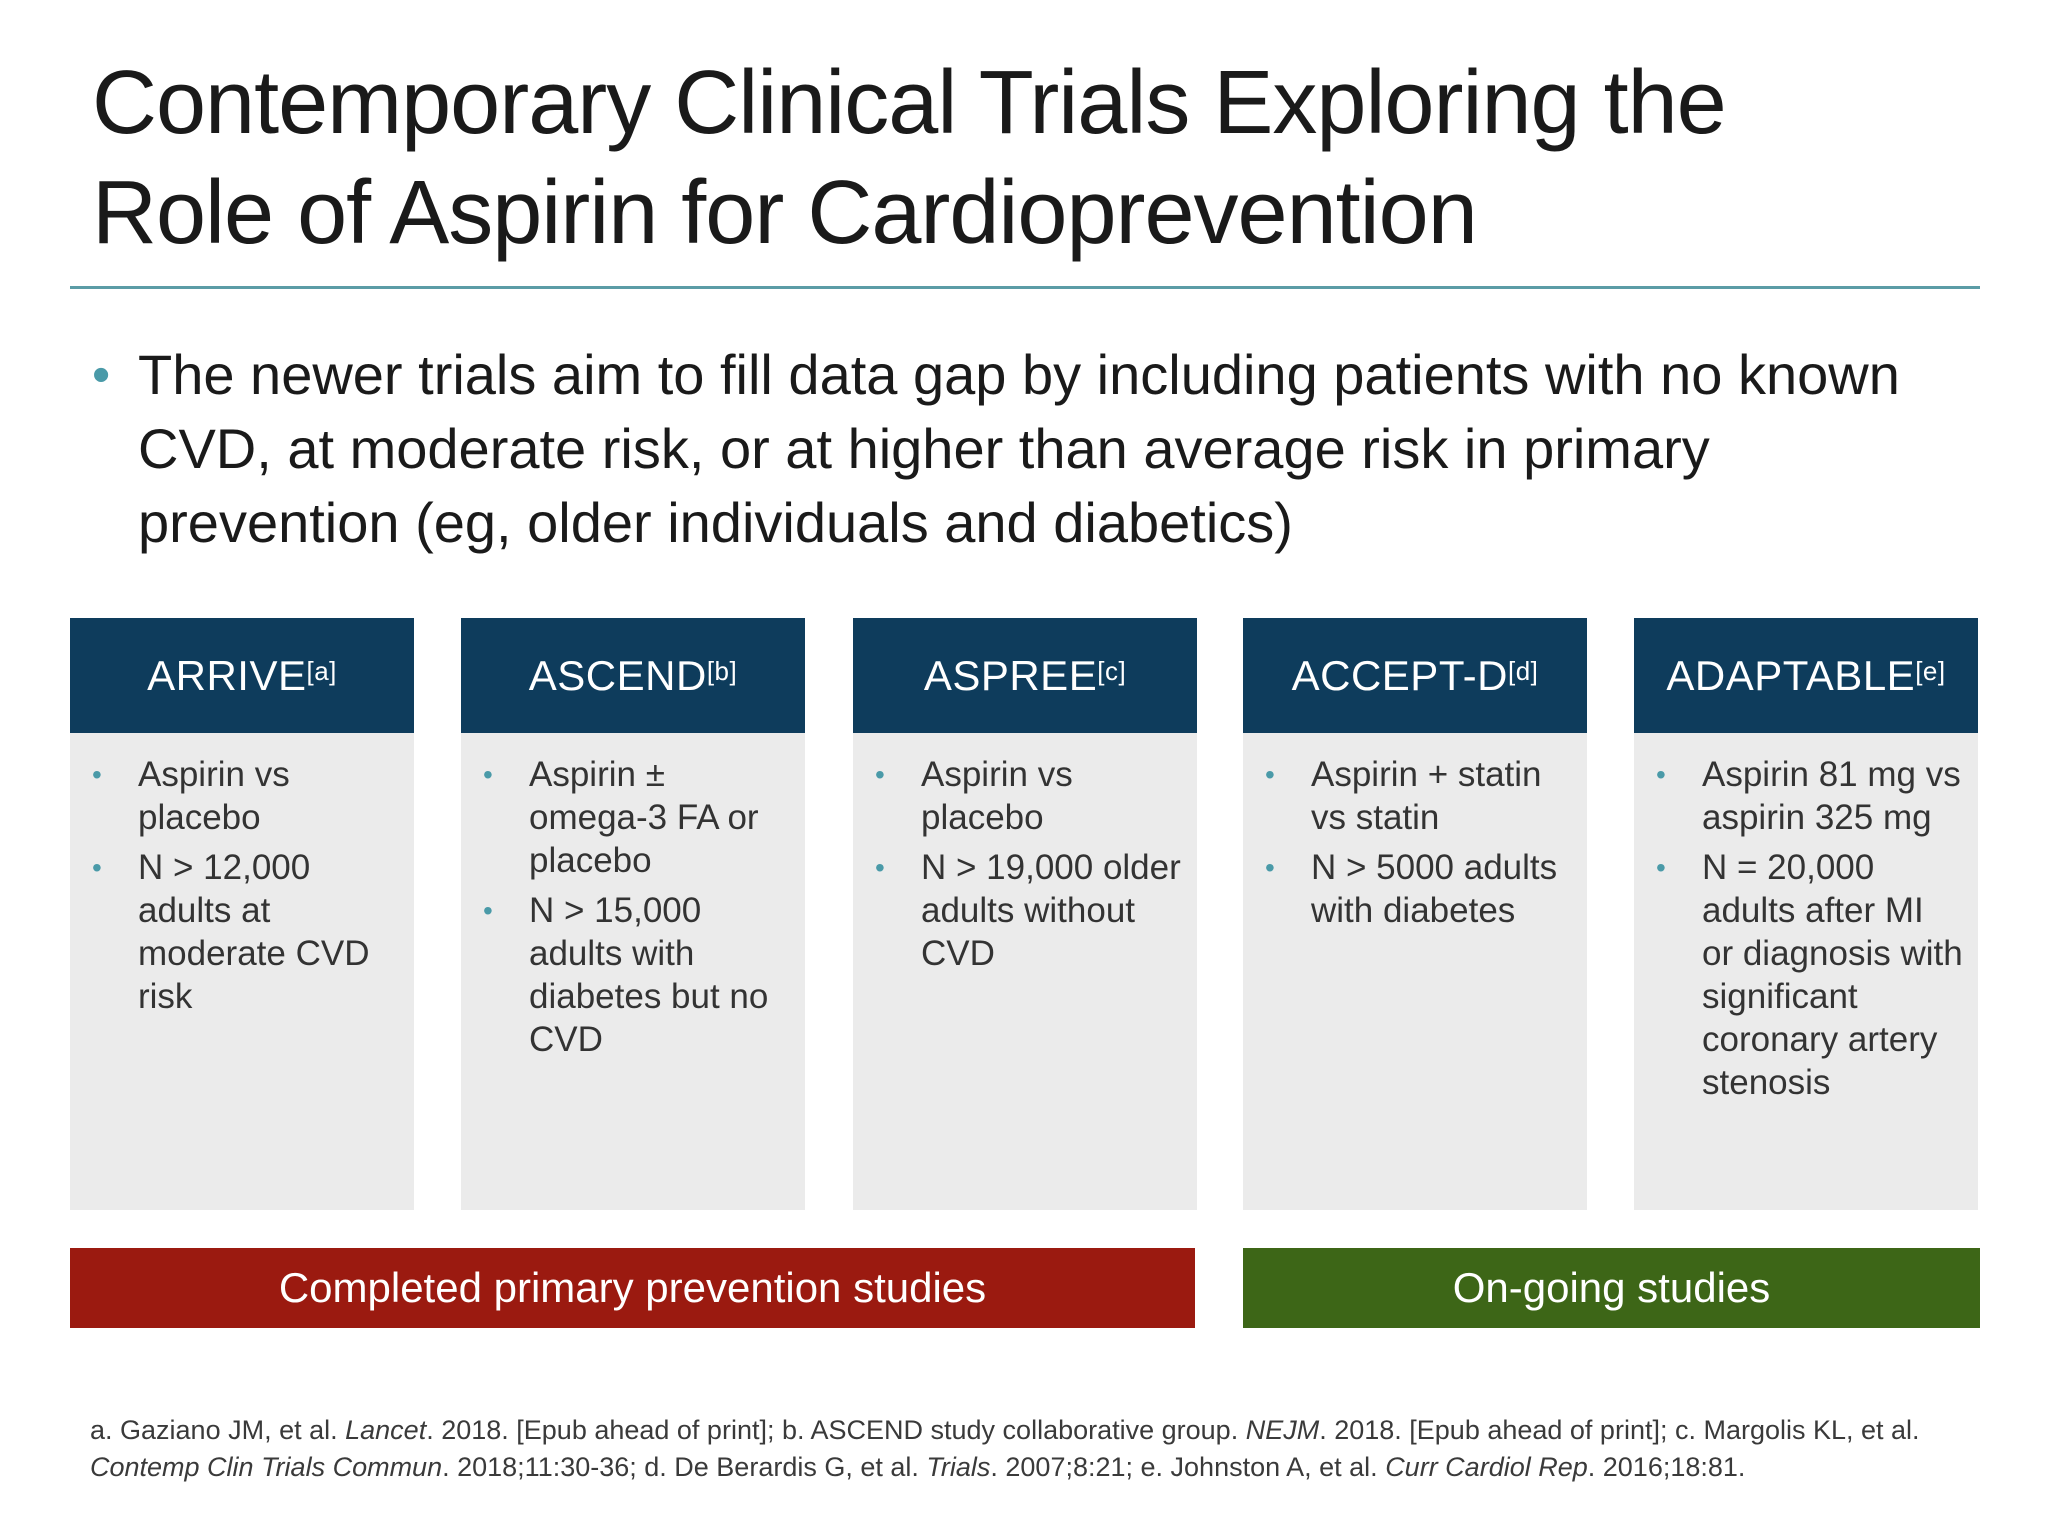 This screenshot has height=1536, width=2048. Describe the element at coordinates (386, 1430) in the screenshot. I see `ref-journal: Lancet` at that location.